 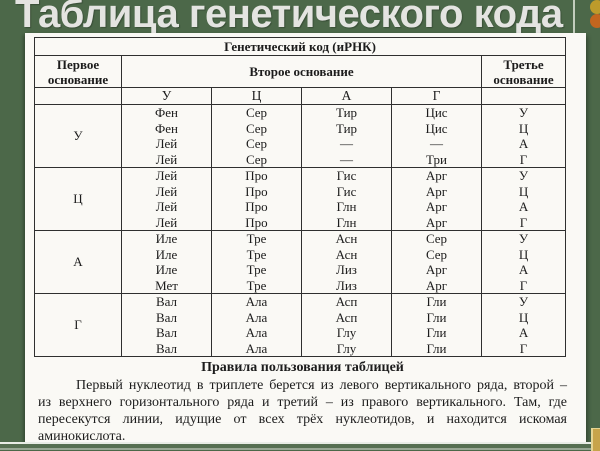 I want to click on table-caption: Генетический код (иРНК), so click(x=300, y=46).